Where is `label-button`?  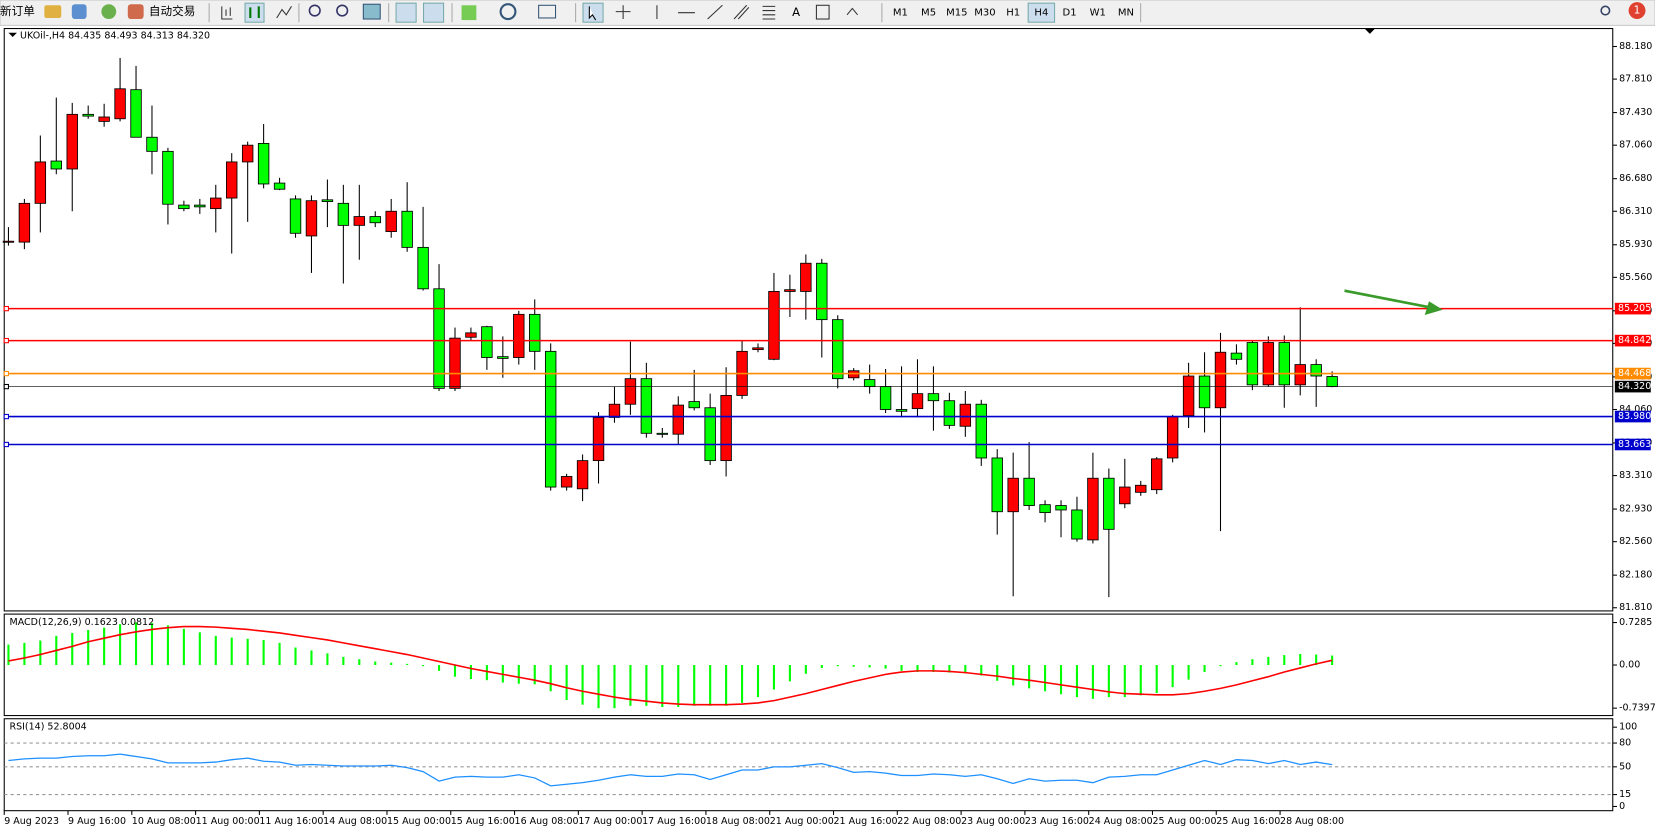
label-button is located at coordinates (822, 12).